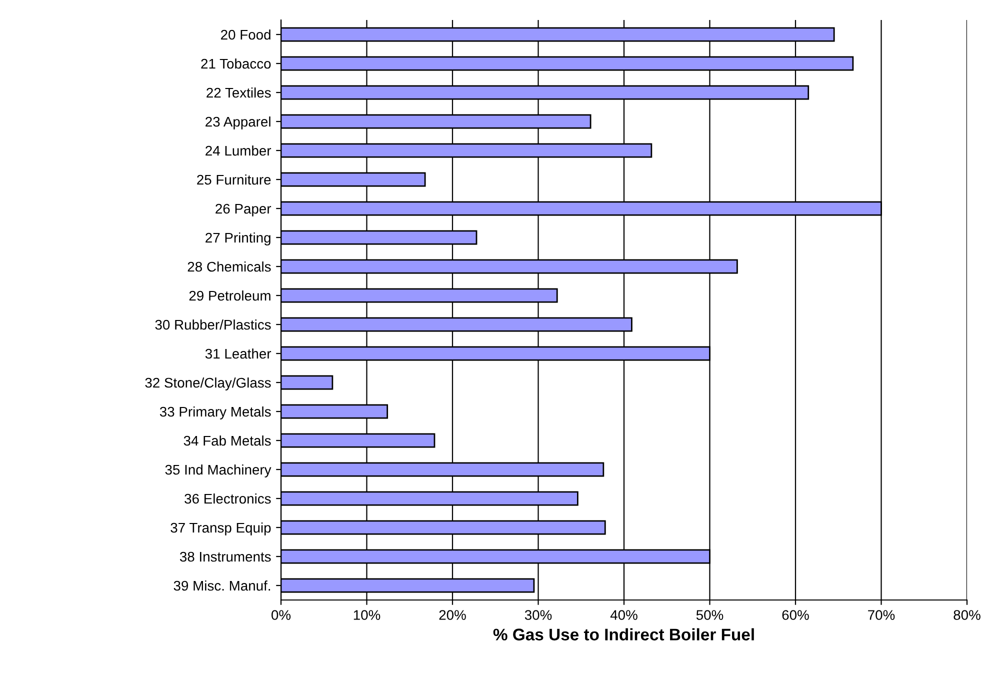  I want to click on y-tick-label: 23 Apparel, so click(238, 123).